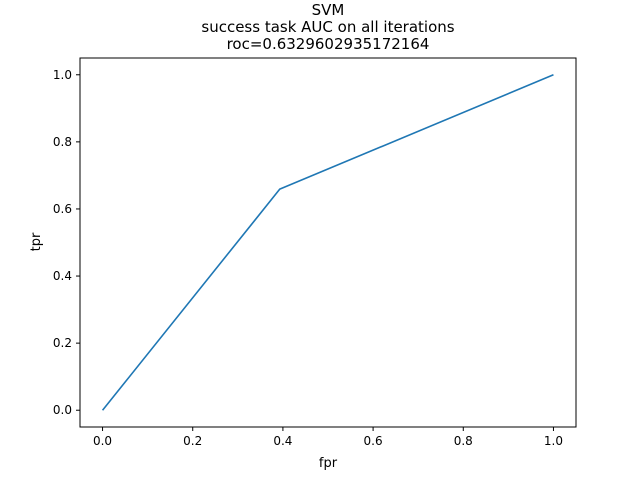  What do you see at coordinates (62, 343) in the screenshot?
I see `y-tick-label: 0.2` at bounding box center [62, 343].